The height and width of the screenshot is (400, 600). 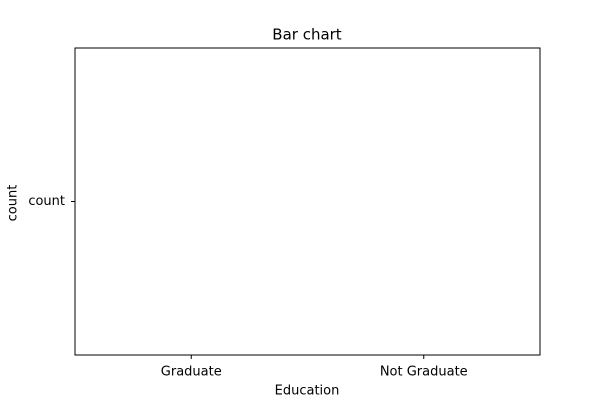 What do you see at coordinates (191, 372) in the screenshot?
I see `x-tick-label: Graduate` at bounding box center [191, 372].